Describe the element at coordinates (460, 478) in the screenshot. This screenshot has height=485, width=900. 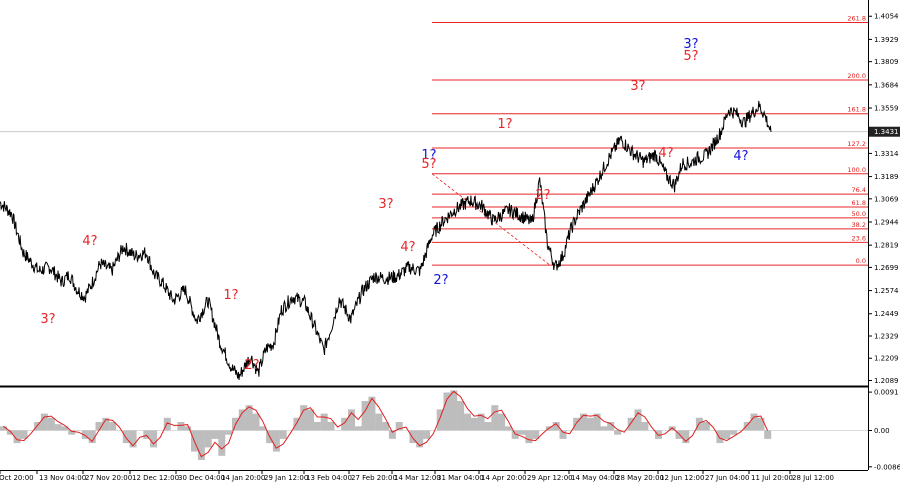
I see `time-tick-label: 31 Mar 04:00` at that location.